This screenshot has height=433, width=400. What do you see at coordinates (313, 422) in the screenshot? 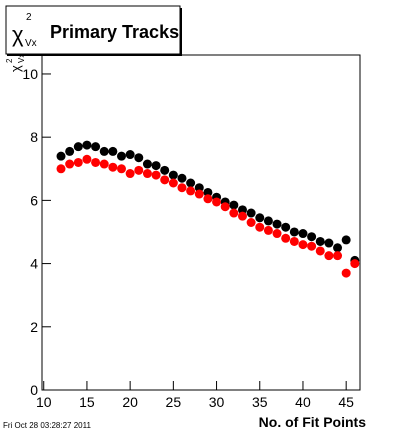
I see `x-label: No. of Fit Points` at bounding box center [313, 422].